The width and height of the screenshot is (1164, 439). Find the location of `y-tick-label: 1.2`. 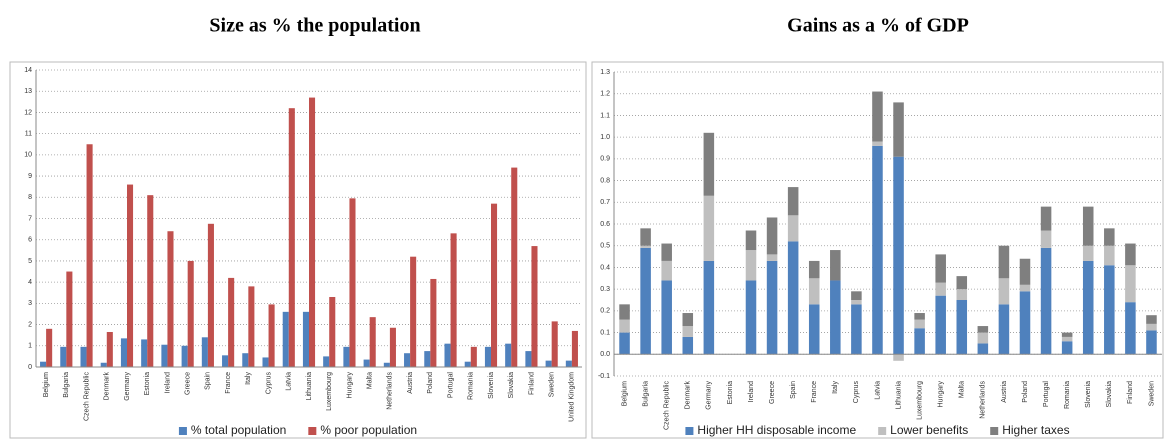

y-tick-label: 1.2 is located at coordinates (605, 94).